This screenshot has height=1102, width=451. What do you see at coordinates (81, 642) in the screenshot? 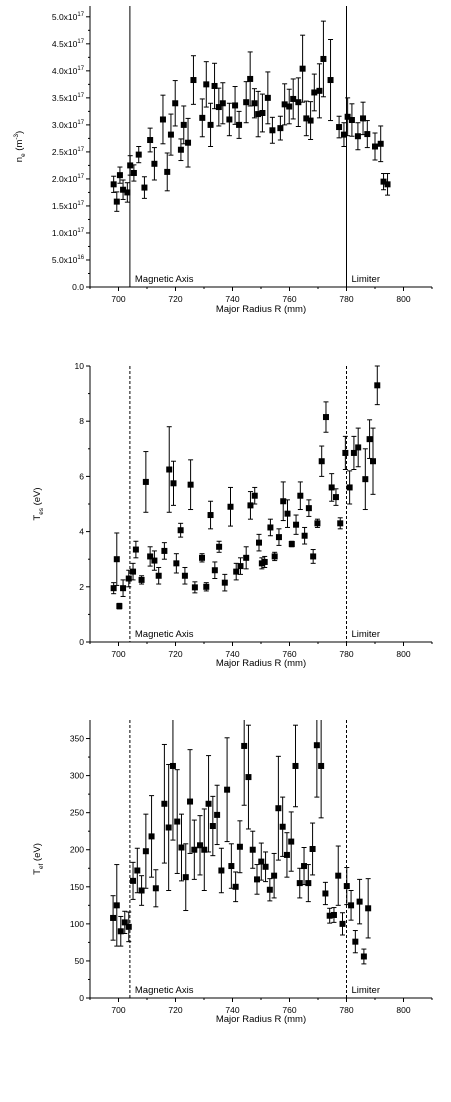
I see `y-tick-label: 0` at bounding box center [81, 642].